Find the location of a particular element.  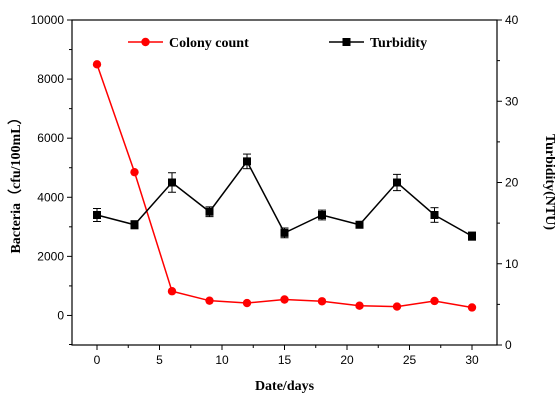

y2-axis-title: Turbidity(NTU) is located at coordinates (548, 182).